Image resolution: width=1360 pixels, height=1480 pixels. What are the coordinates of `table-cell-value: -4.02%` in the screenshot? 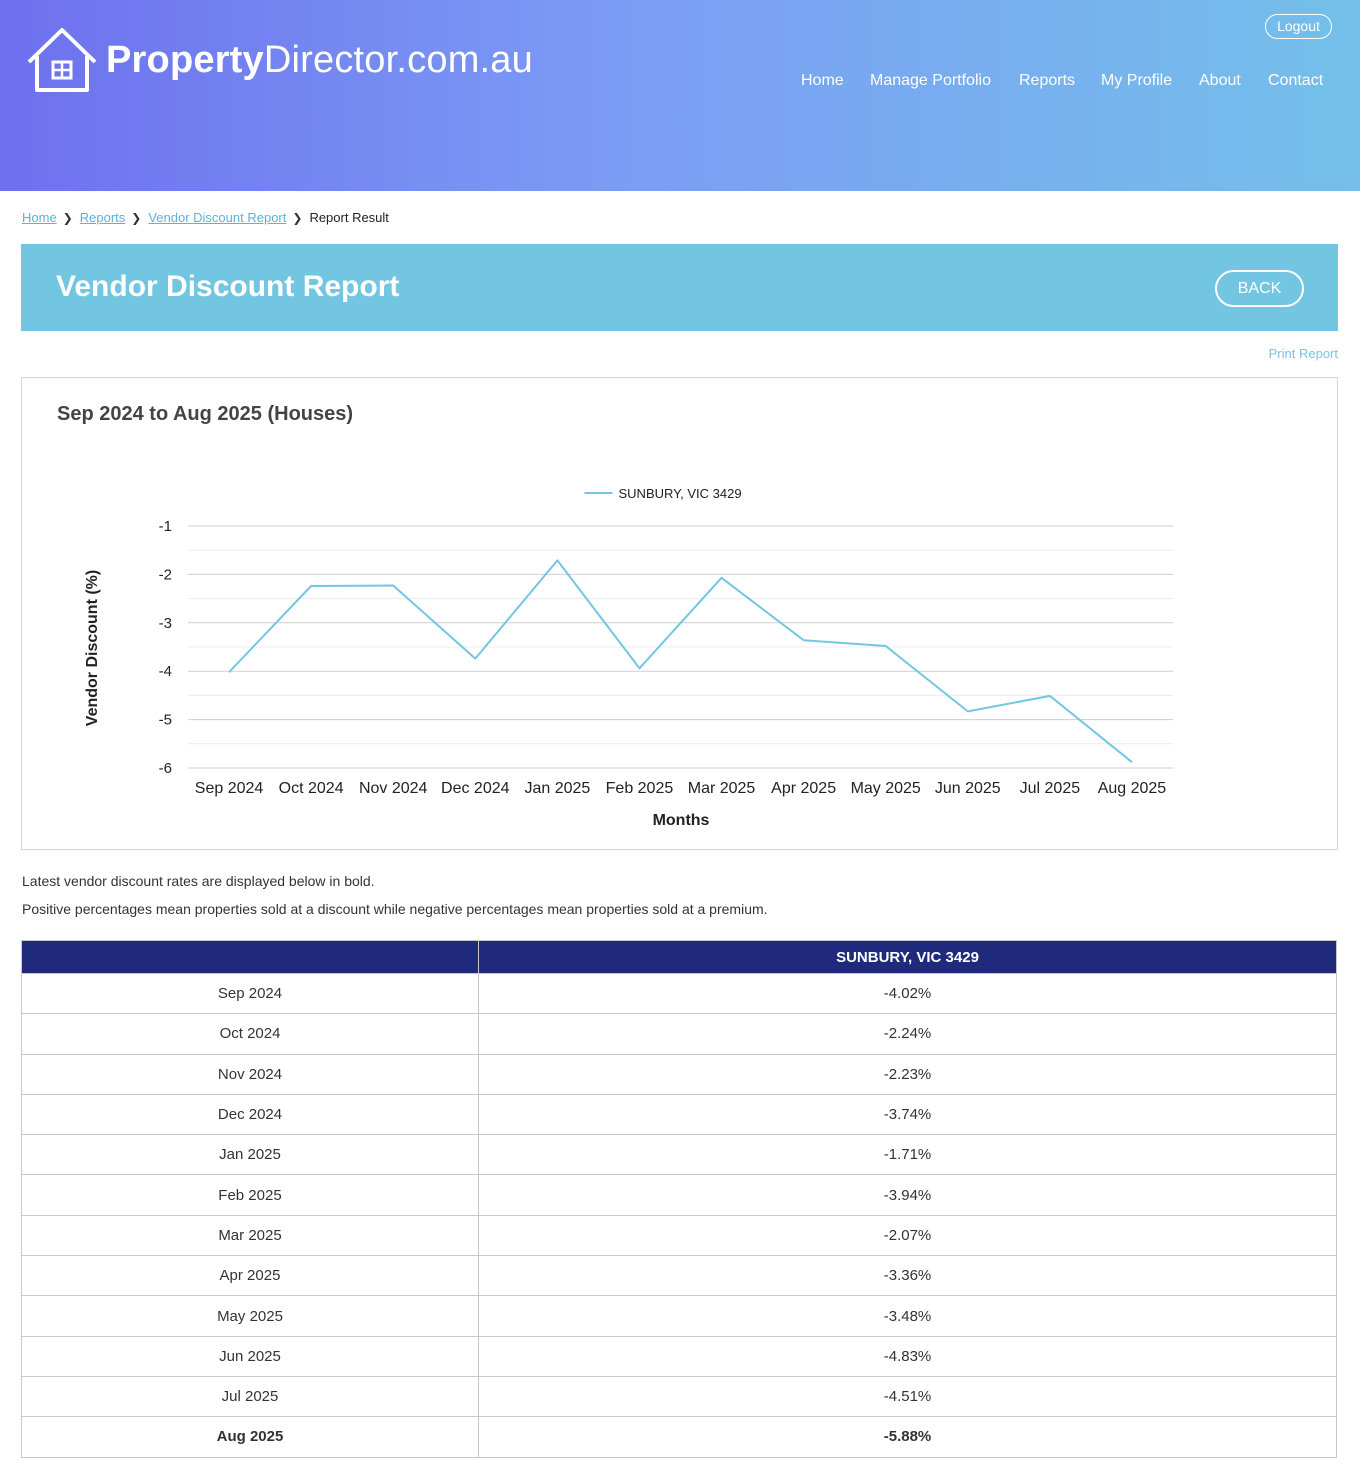 It's located at (907, 993).